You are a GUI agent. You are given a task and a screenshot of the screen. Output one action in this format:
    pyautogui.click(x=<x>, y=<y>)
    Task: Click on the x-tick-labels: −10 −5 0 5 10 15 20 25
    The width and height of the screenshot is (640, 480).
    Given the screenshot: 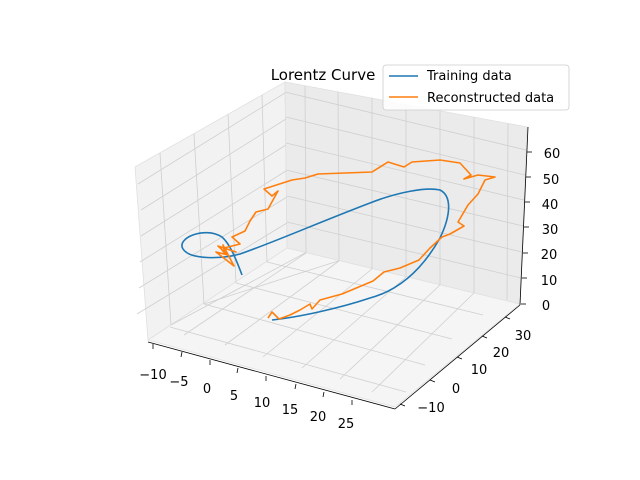 What is the action you would take?
    pyautogui.click(x=246, y=400)
    